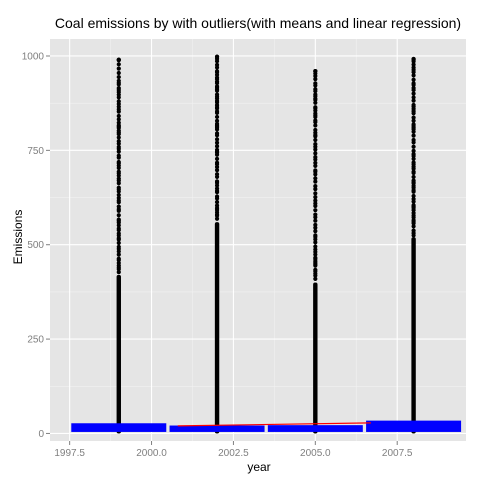  I want to click on y-axis-title: Emissions, so click(18, 237).